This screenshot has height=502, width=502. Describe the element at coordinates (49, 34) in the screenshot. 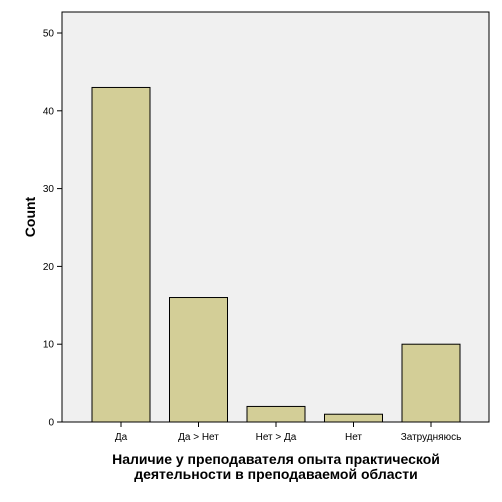

I see `y-tick-label-5: 50` at that location.